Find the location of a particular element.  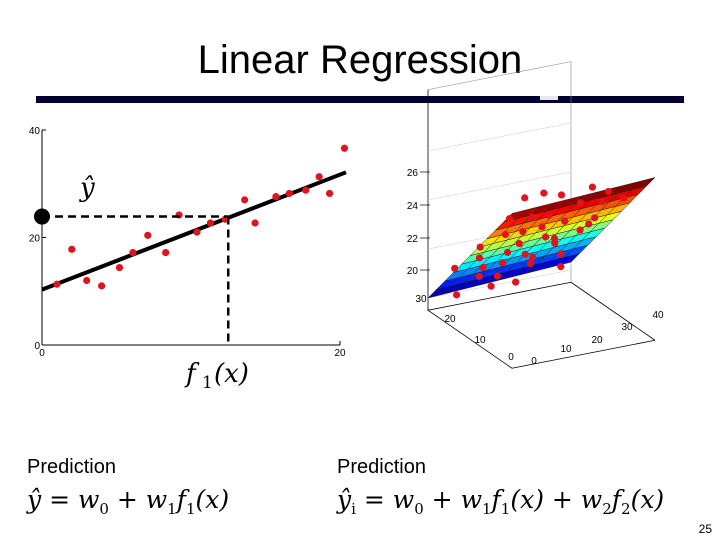

surface-x-axis is located at coordinates (583, 354).